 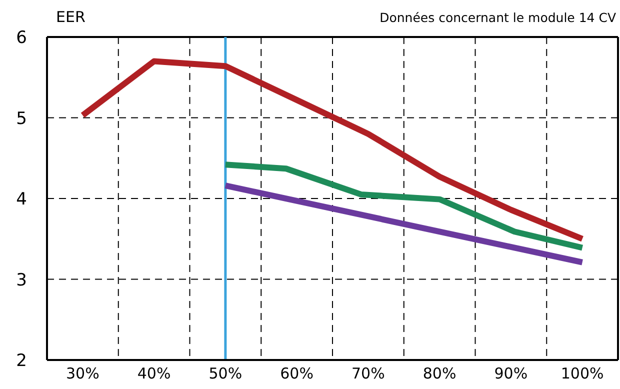 I want to click on x-tick-label: 80%, so click(x=439, y=373).